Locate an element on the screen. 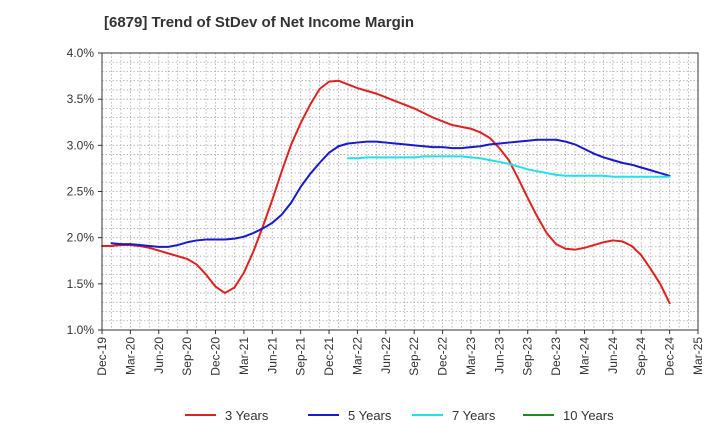  x-tick-label: Sep-22 is located at coordinates (414, 356).